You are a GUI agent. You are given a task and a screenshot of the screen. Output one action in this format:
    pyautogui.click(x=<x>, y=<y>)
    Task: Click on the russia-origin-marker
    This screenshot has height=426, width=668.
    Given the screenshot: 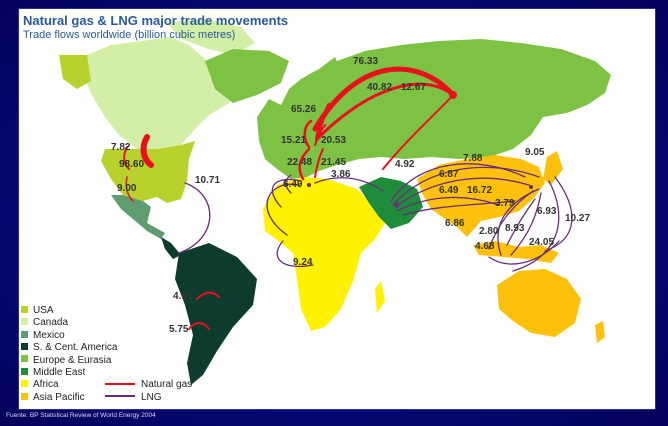 What is the action you would take?
    pyautogui.click(x=453, y=95)
    